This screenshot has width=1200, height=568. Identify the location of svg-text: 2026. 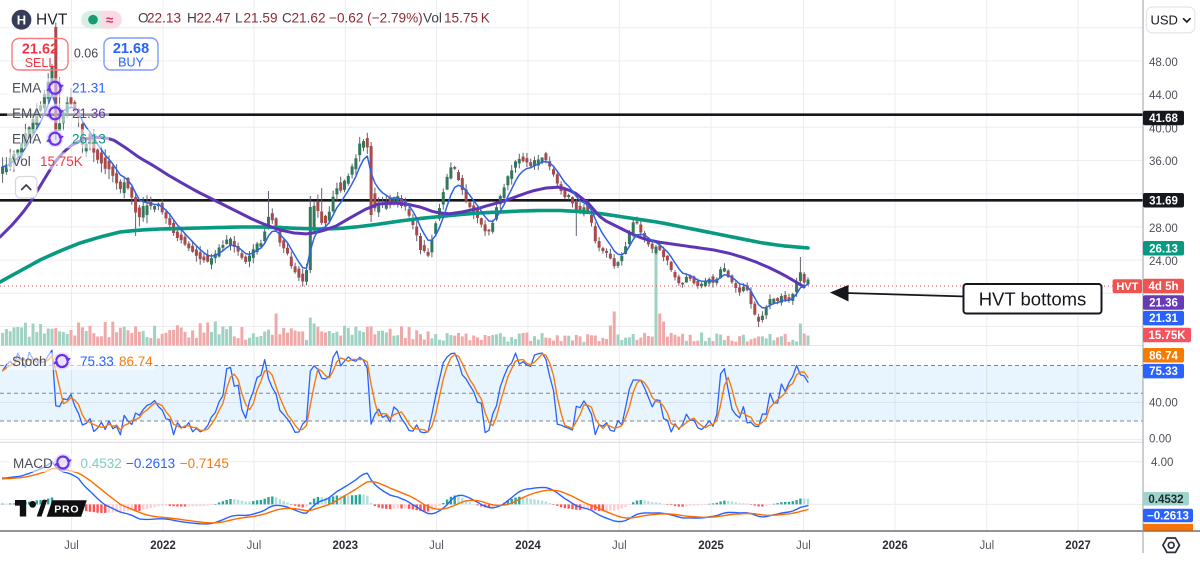
(895, 546).